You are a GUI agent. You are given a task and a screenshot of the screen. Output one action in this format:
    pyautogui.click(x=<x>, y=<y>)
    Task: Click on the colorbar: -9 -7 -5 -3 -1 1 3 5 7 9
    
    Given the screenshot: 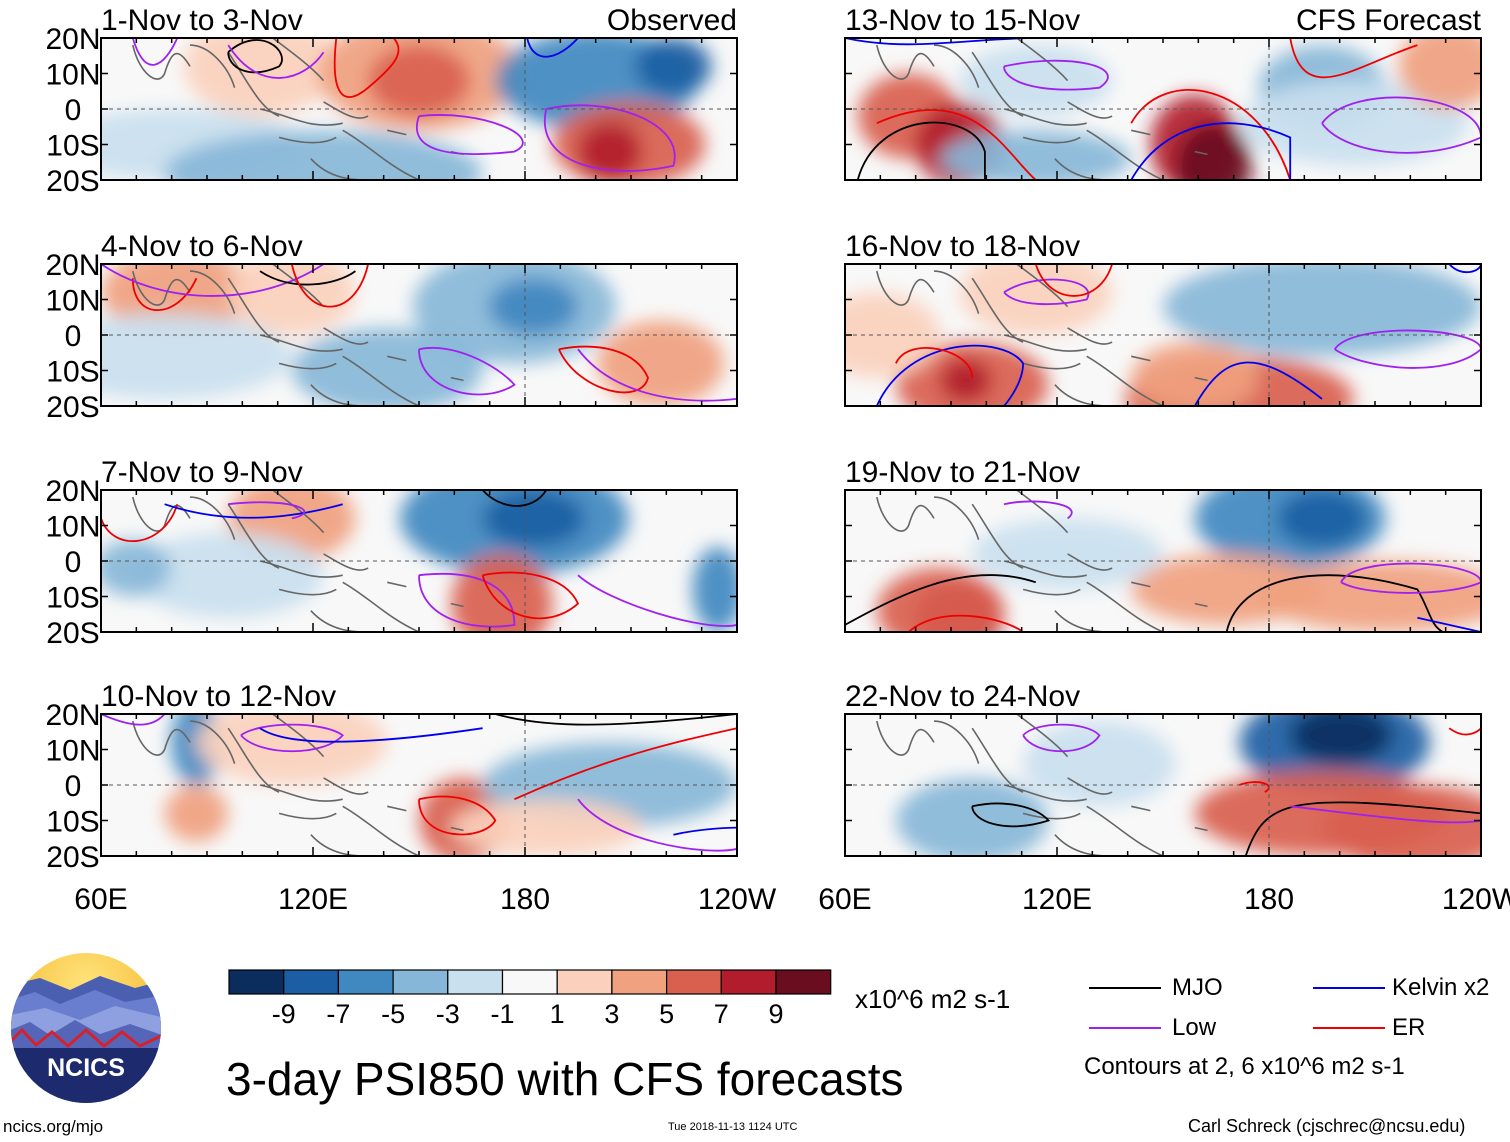 What is the action you would take?
    pyautogui.click(x=530, y=999)
    